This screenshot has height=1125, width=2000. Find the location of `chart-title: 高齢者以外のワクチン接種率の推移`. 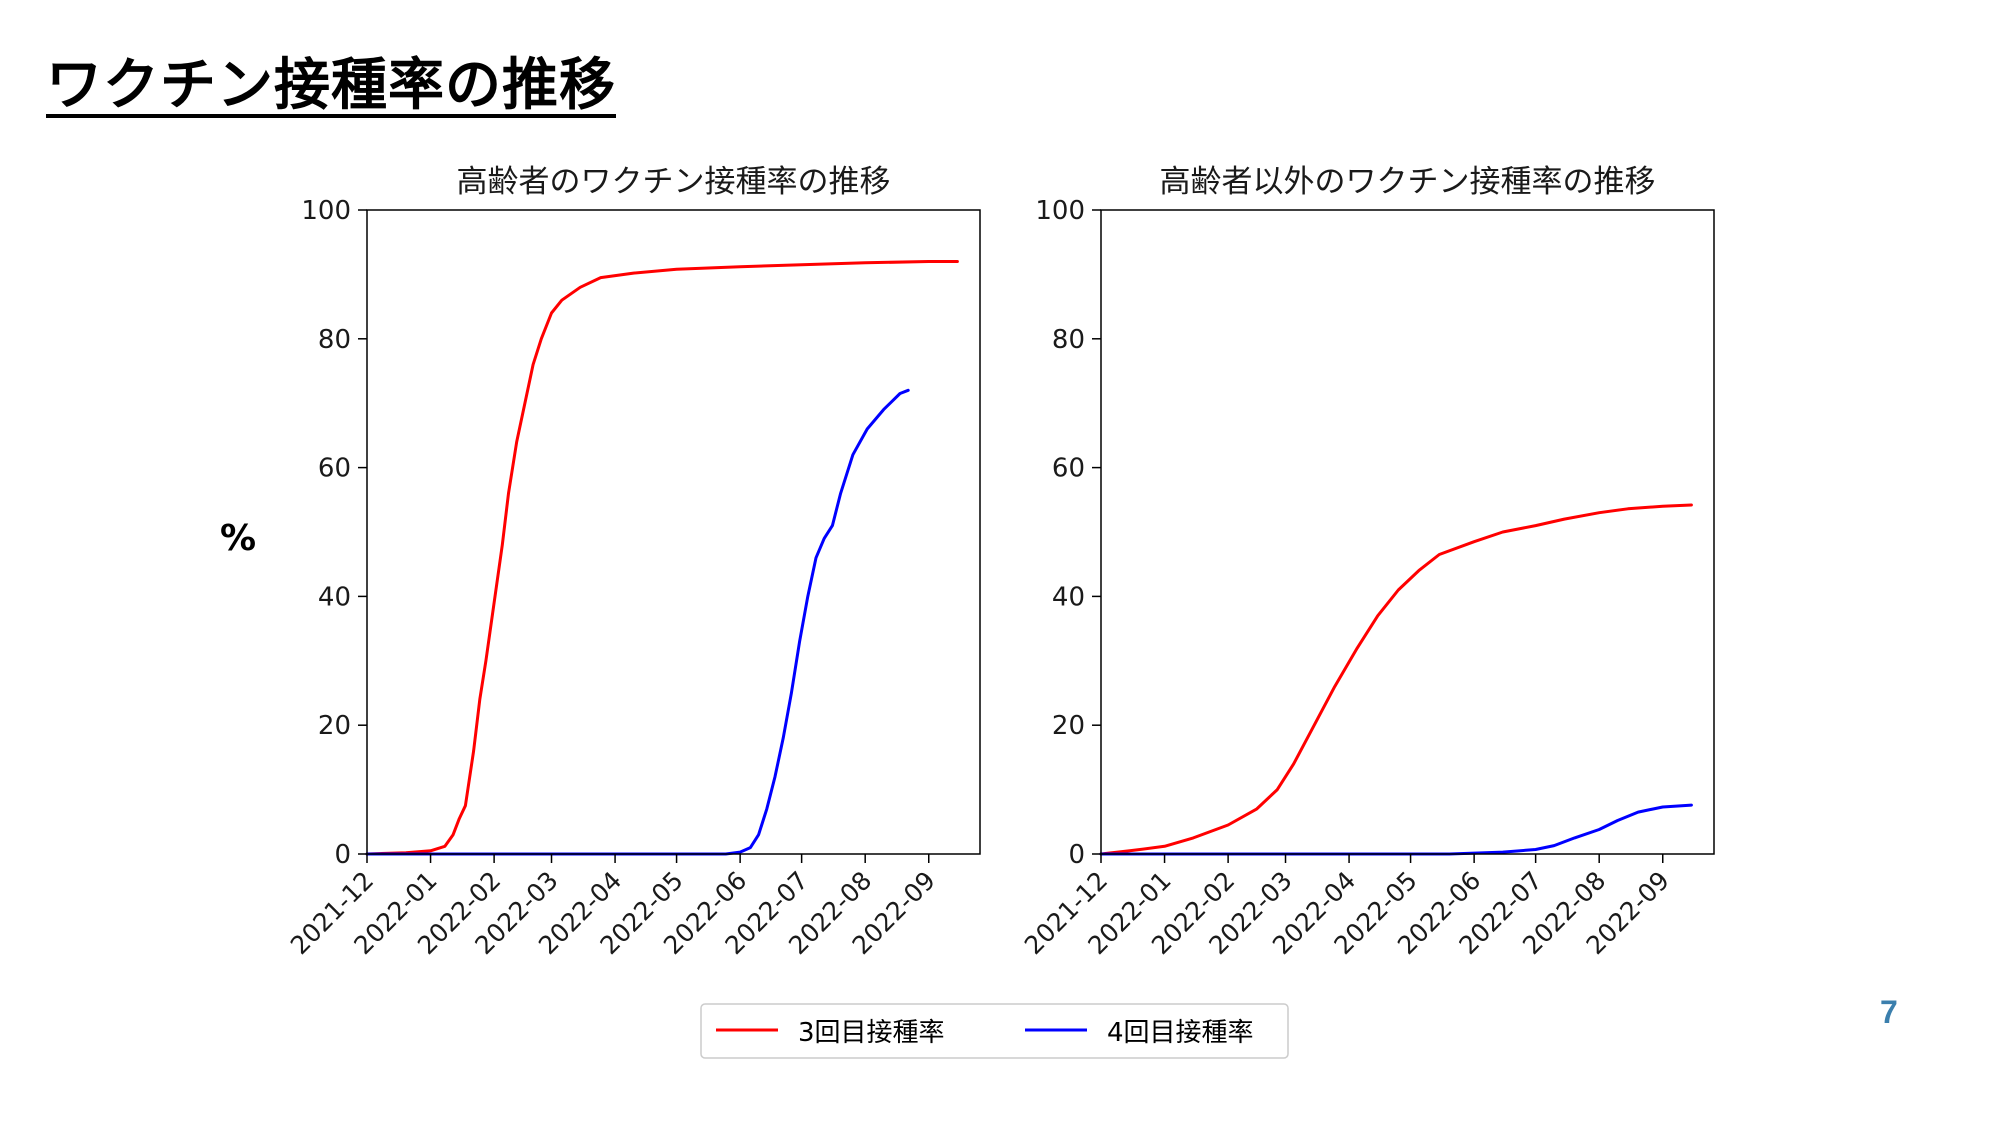

chart-title: 高齢者以外のワクチン接種率の推移 is located at coordinates (1408, 182).